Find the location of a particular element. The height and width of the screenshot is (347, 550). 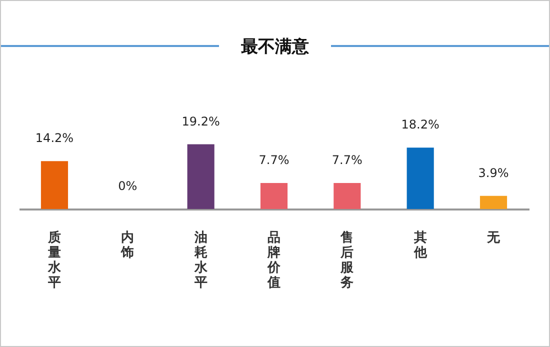

data-label: 19.2% is located at coordinates (201, 121).